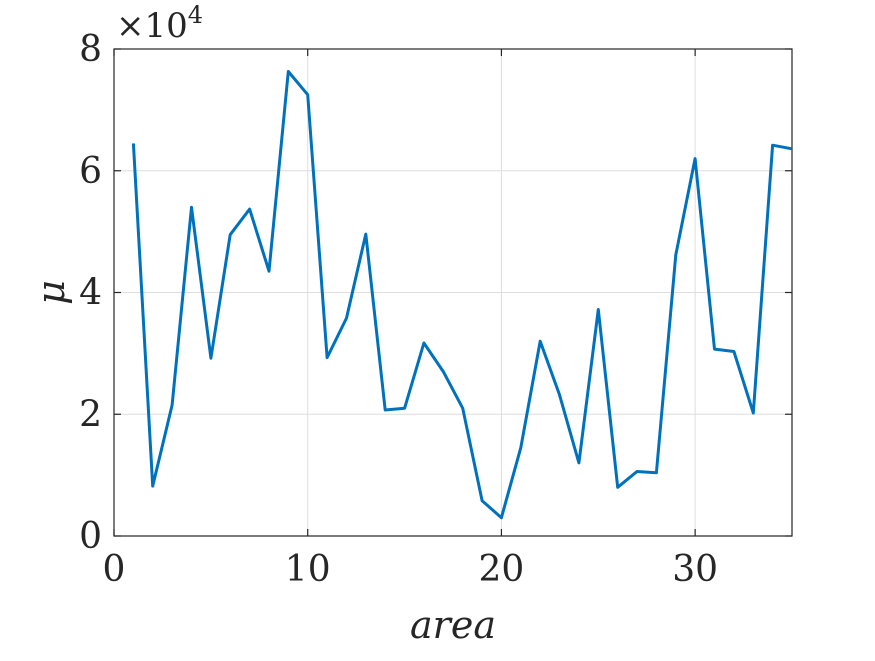  Describe the element at coordinates (502, 569) in the screenshot. I see `x-tick-label: 20` at that location.